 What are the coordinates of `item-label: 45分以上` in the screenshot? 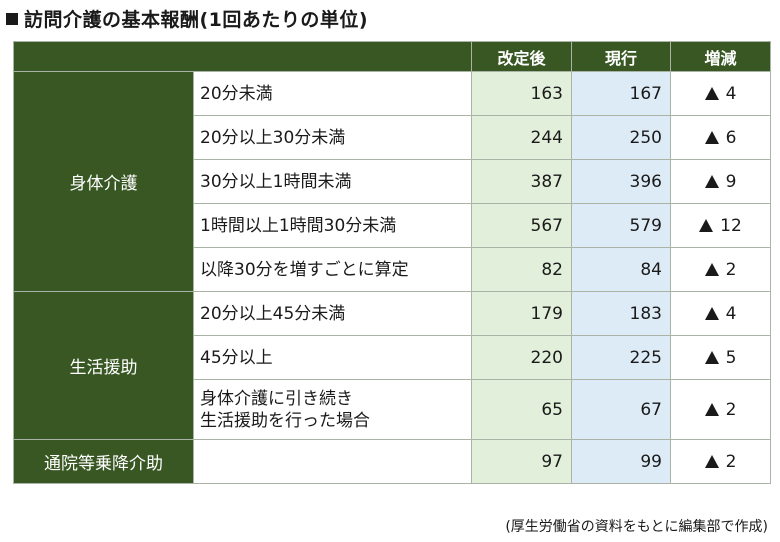 It's located at (332, 357).